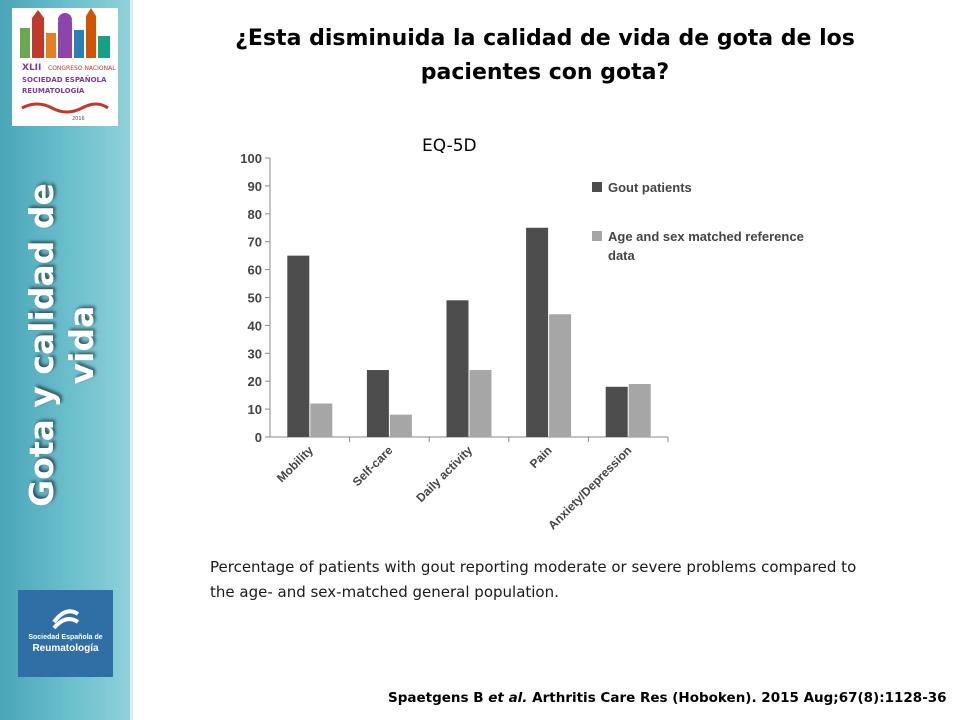  I want to click on y-tick-label: 20, so click(255, 381).